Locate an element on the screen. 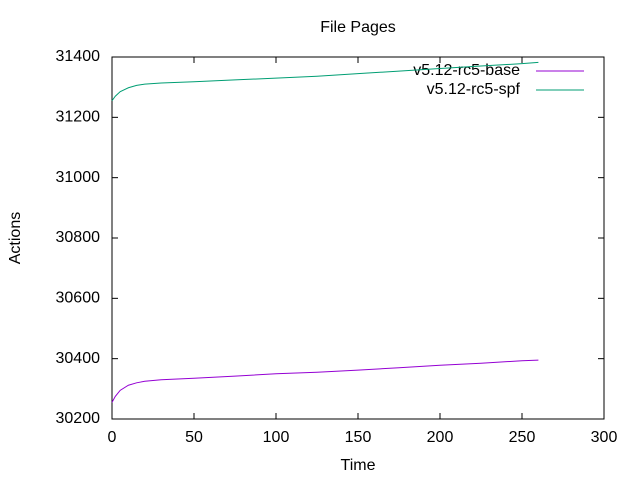 The image size is (640, 480). y-tick-label: 31400 is located at coordinates (78, 56).